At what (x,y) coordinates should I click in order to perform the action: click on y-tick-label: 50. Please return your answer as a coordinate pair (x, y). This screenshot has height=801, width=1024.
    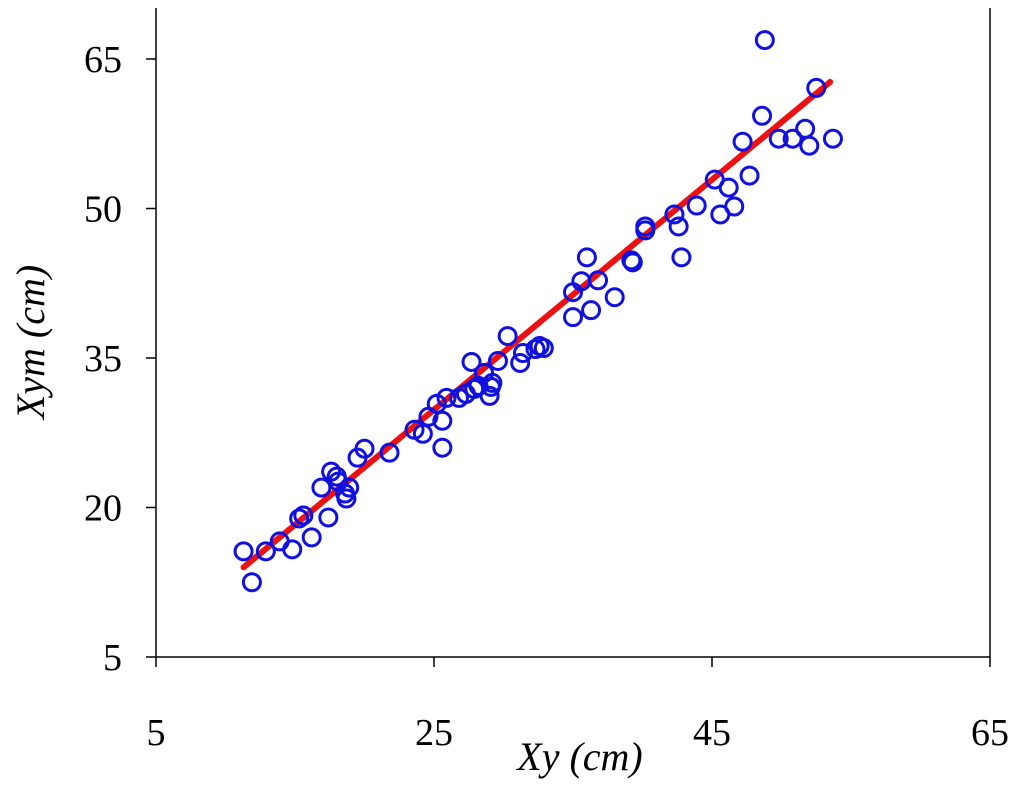
    Looking at the image, I should click on (103, 210).